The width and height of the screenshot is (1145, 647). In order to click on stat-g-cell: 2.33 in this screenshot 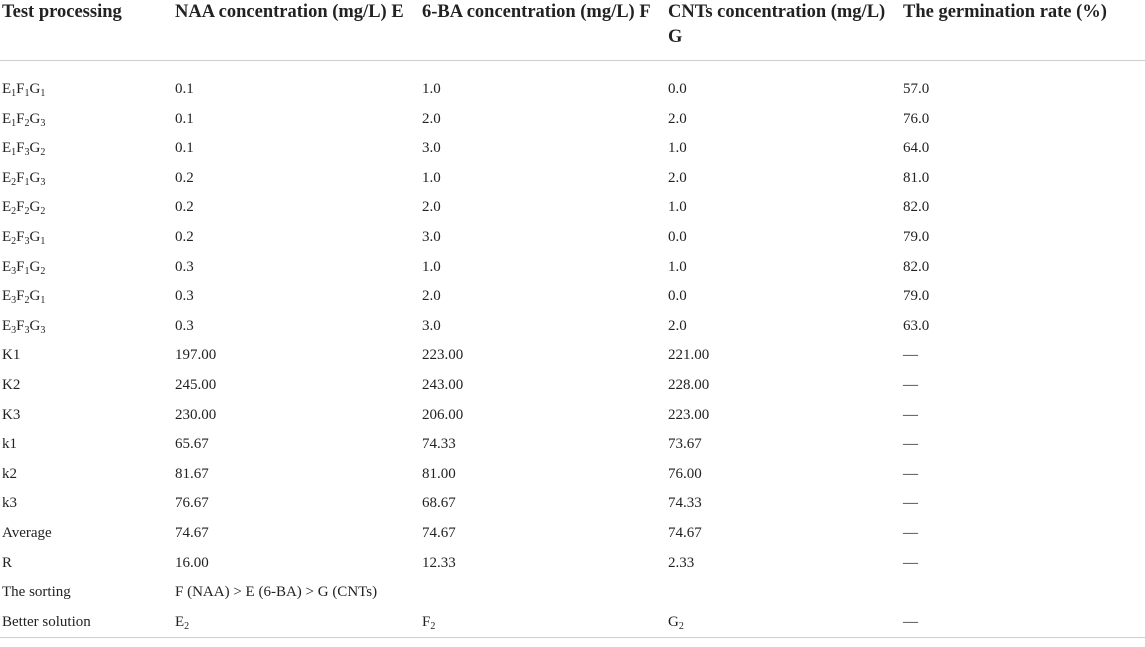, I will do `click(681, 562)`.